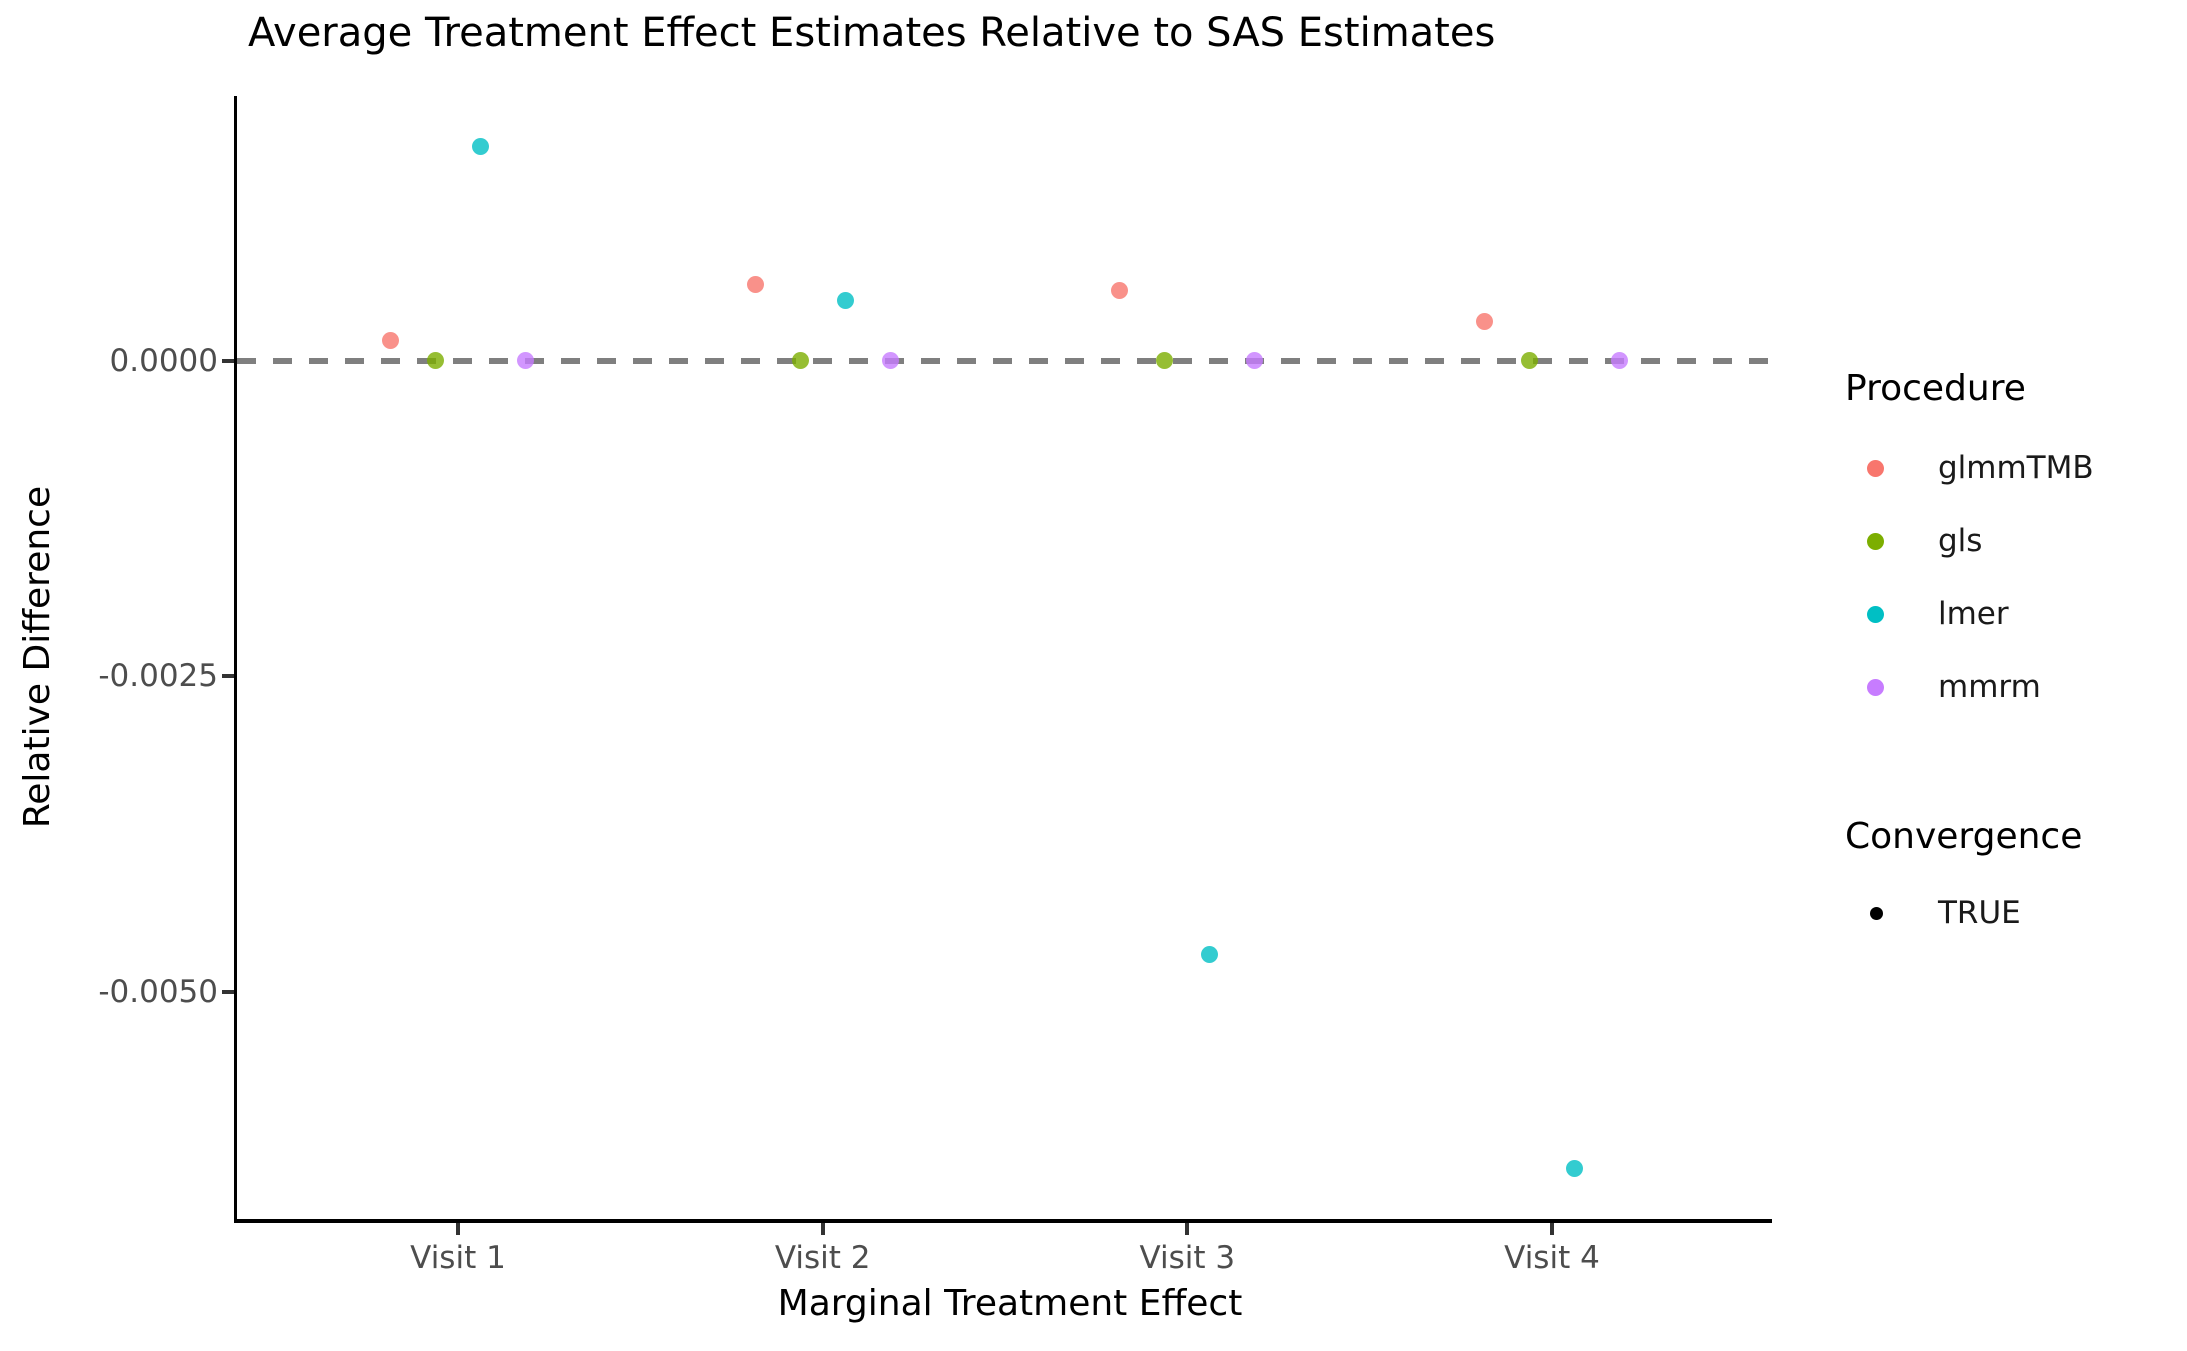 The image size is (2187, 1351). Describe the element at coordinates (458, 1258) in the screenshot. I see `x-tick-label: Visit 1` at that location.